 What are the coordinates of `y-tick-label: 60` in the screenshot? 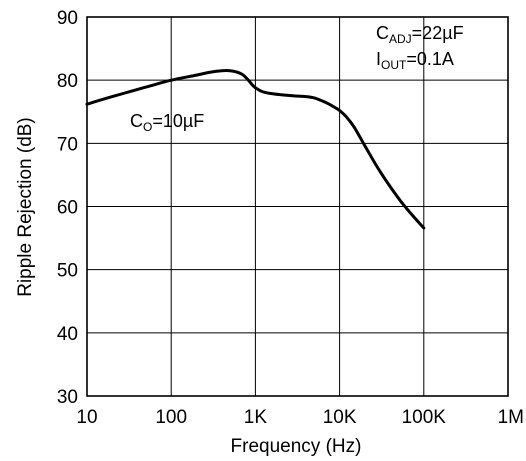 It's located at (67, 208).